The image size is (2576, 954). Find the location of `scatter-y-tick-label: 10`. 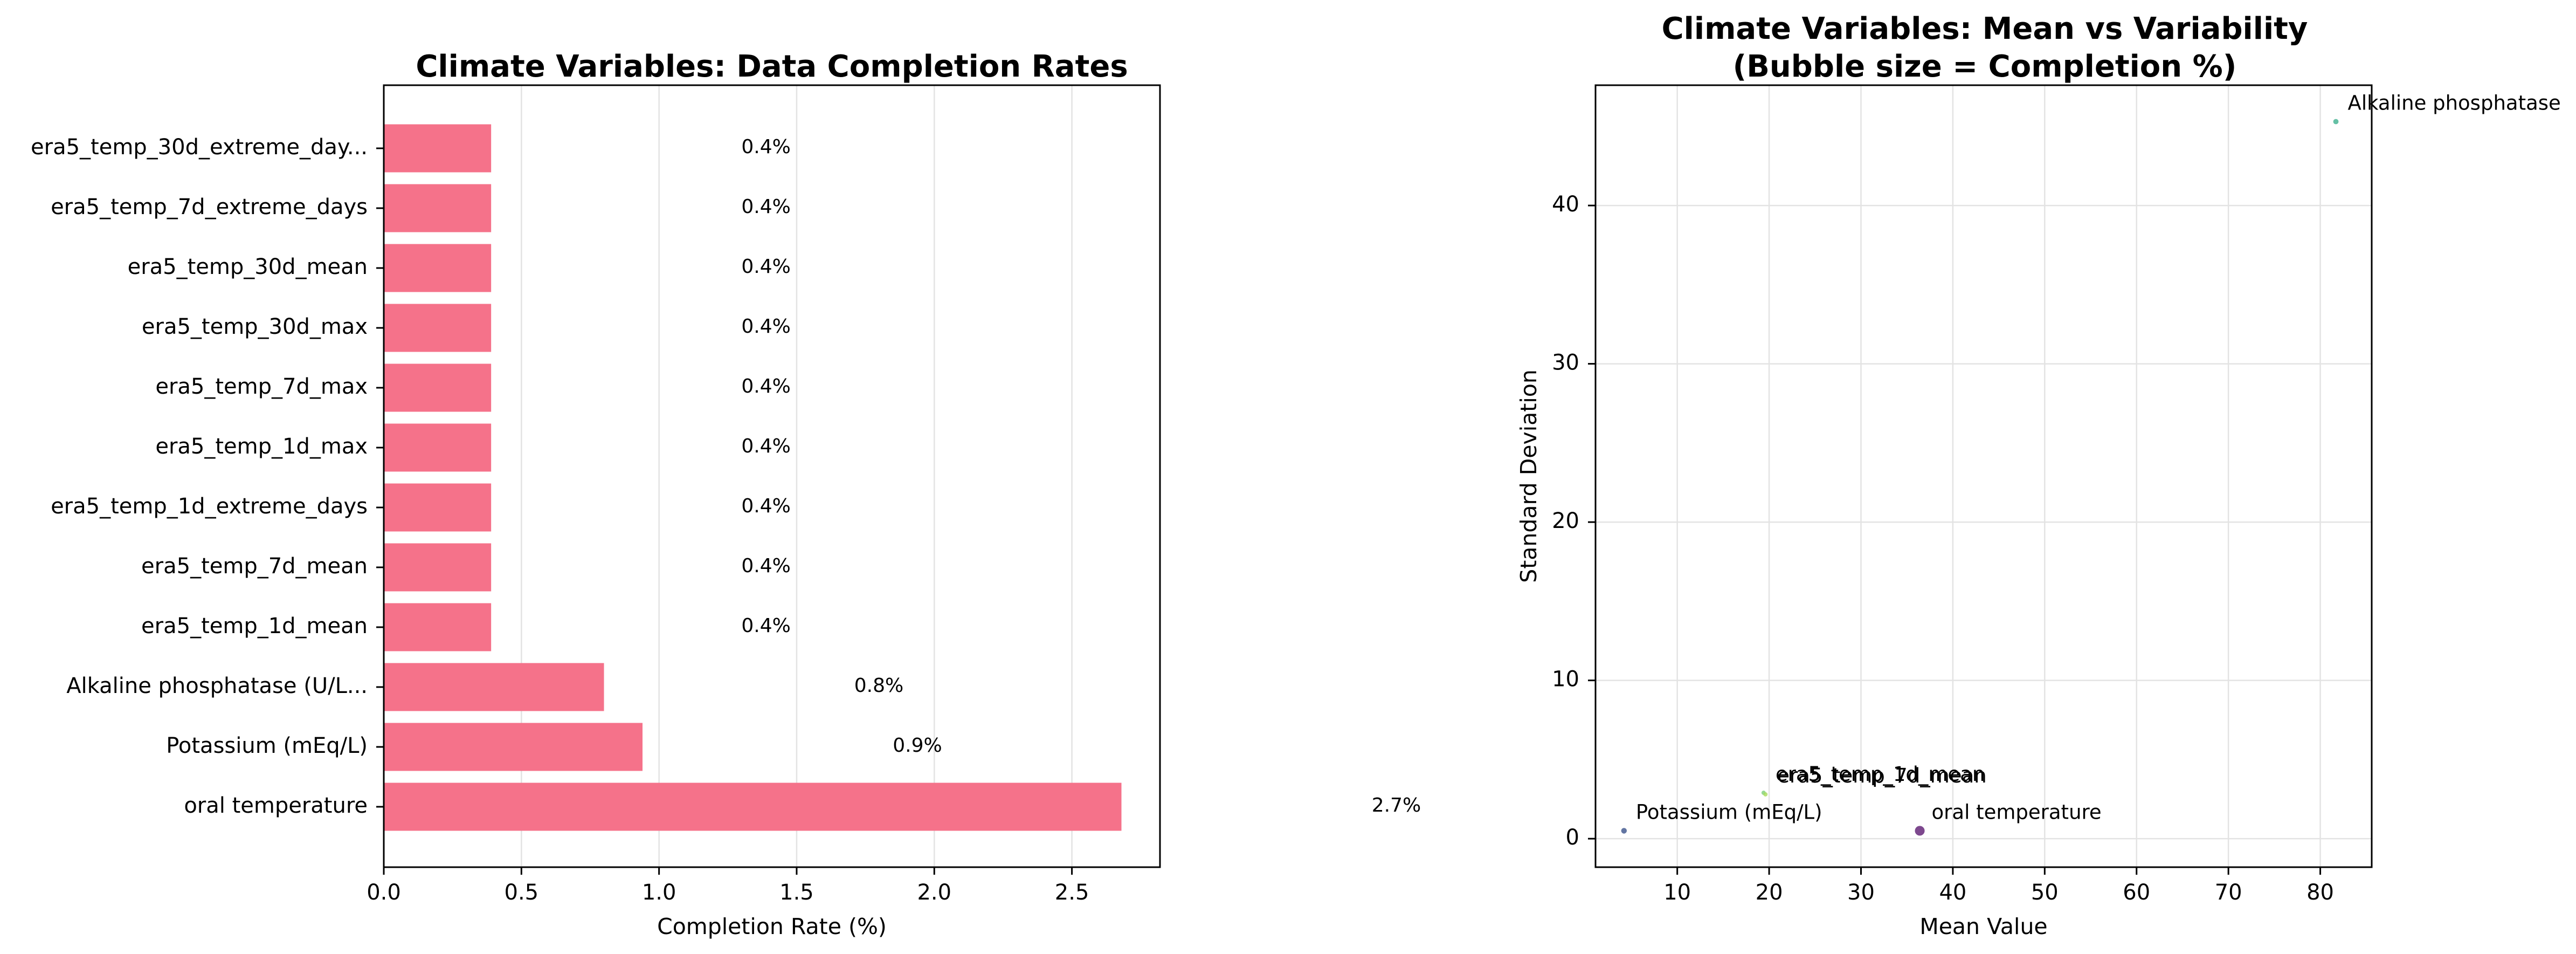

scatter-y-tick-label: 10 is located at coordinates (1565, 679).